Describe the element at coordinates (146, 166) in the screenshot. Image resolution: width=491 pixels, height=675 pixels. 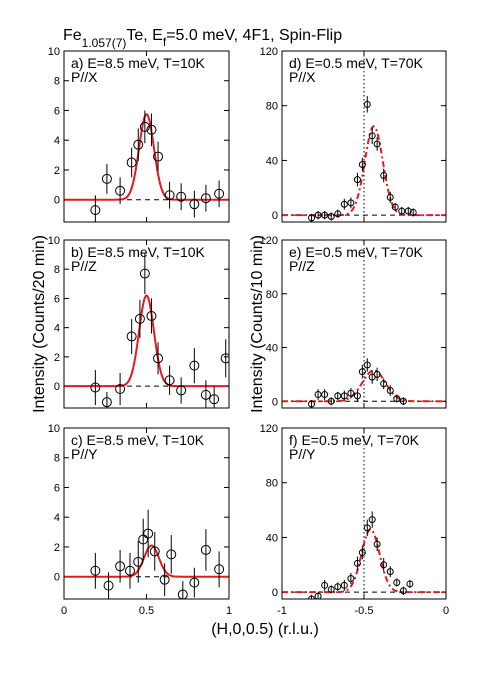
I see `panel-a-data` at that location.